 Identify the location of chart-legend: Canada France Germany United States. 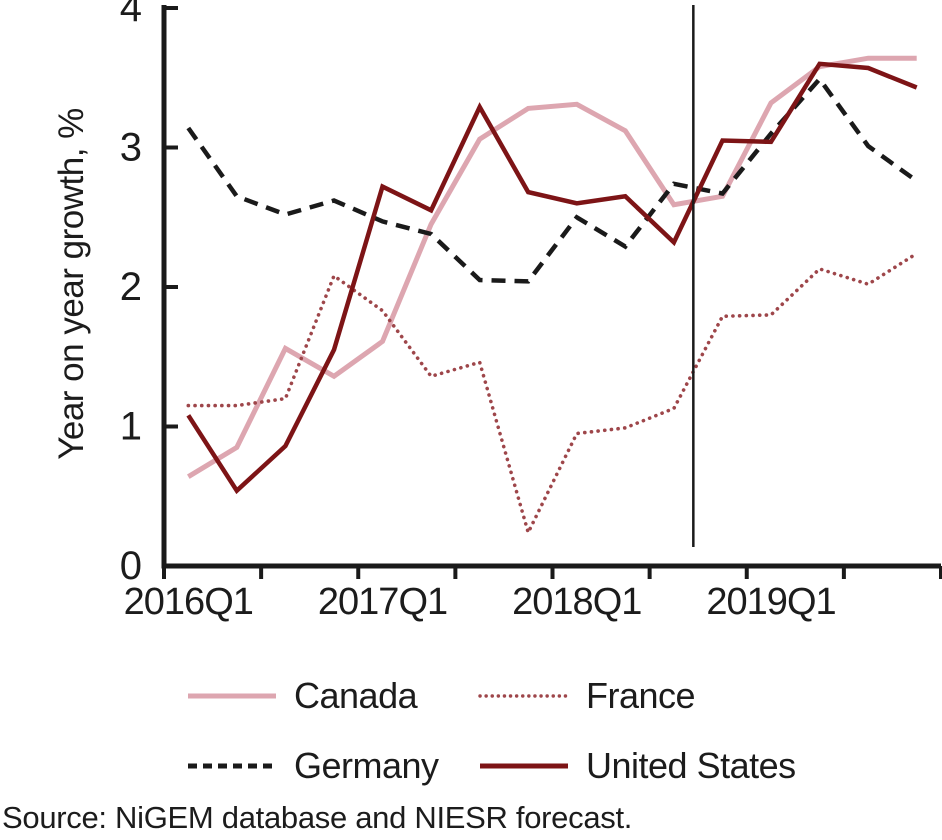
(491, 731).